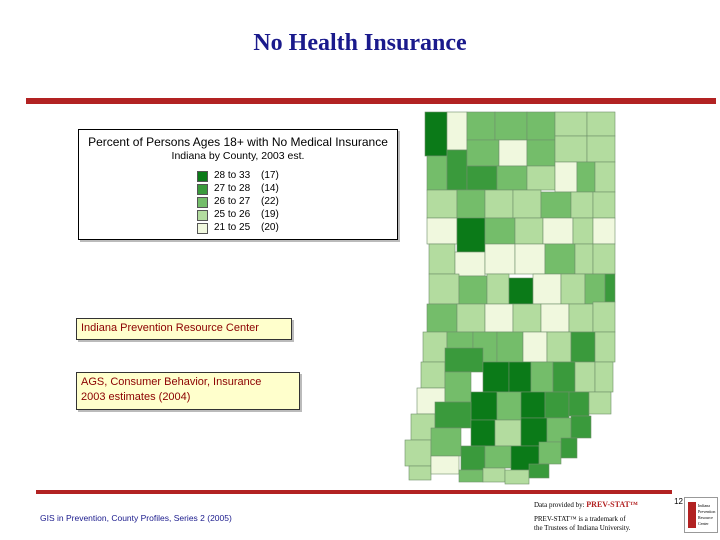 This screenshot has width=720, height=540. Describe the element at coordinates (354, 492) in the screenshot. I see `bottom-divider` at that location.